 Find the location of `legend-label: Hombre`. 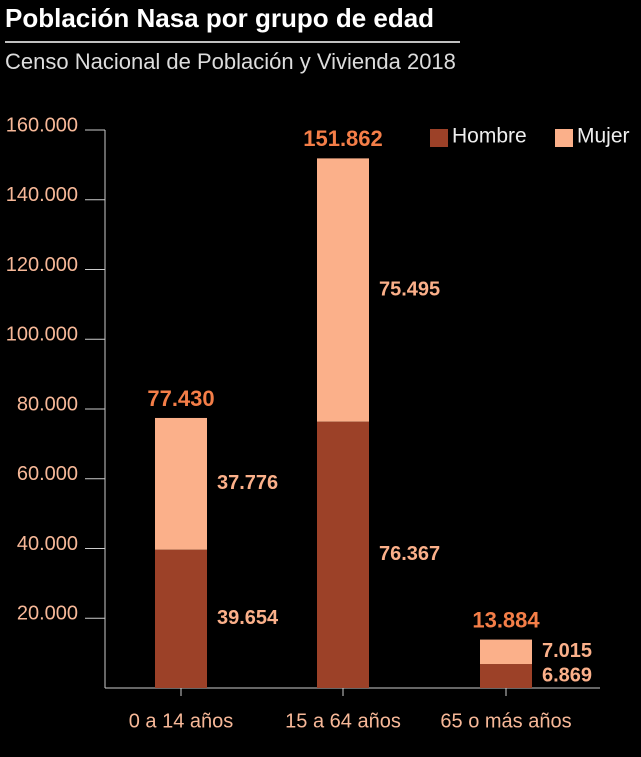

legend-label: Hombre is located at coordinates (489, 136).